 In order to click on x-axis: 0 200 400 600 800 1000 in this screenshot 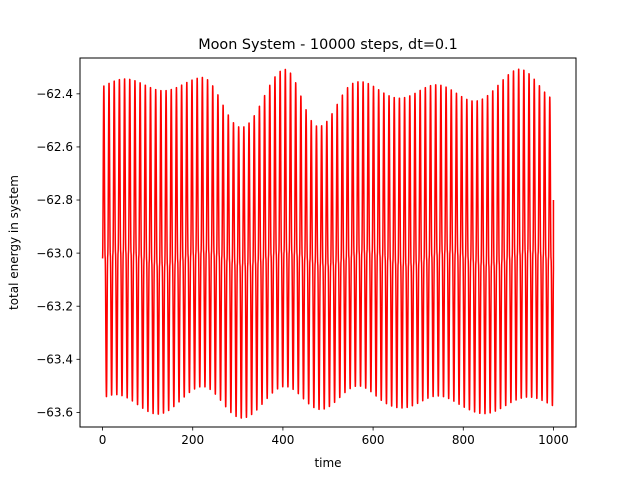, I will do `click(334, 437)`.